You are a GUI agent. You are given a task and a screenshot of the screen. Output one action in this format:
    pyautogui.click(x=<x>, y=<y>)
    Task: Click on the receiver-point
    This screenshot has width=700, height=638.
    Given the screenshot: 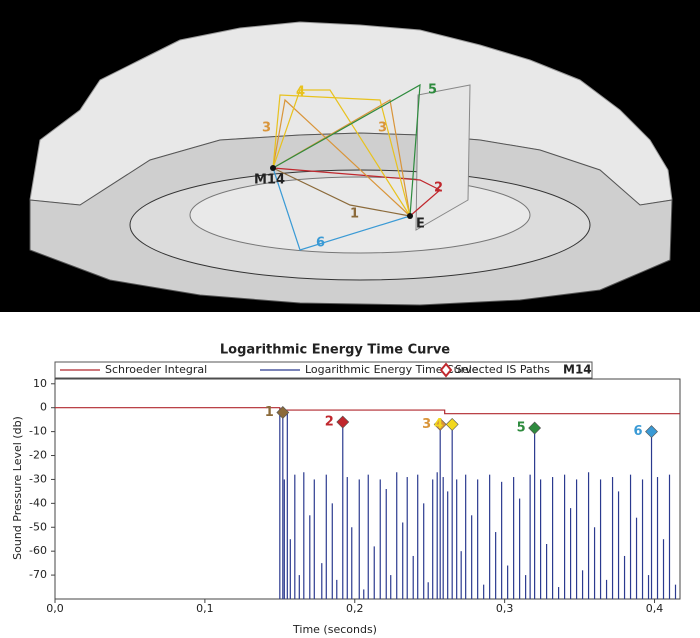 What is the action you would take?
    pyautogui.click(x=273, y=168)
    